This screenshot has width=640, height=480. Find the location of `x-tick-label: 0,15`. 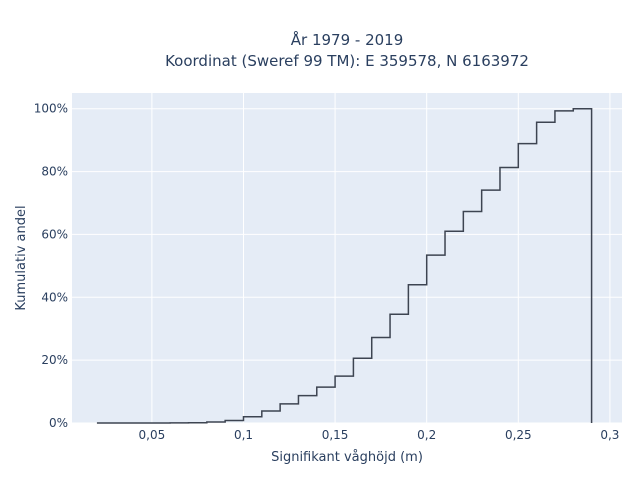

x-tick-label: 0,15 is located at coordinates (335, 435).